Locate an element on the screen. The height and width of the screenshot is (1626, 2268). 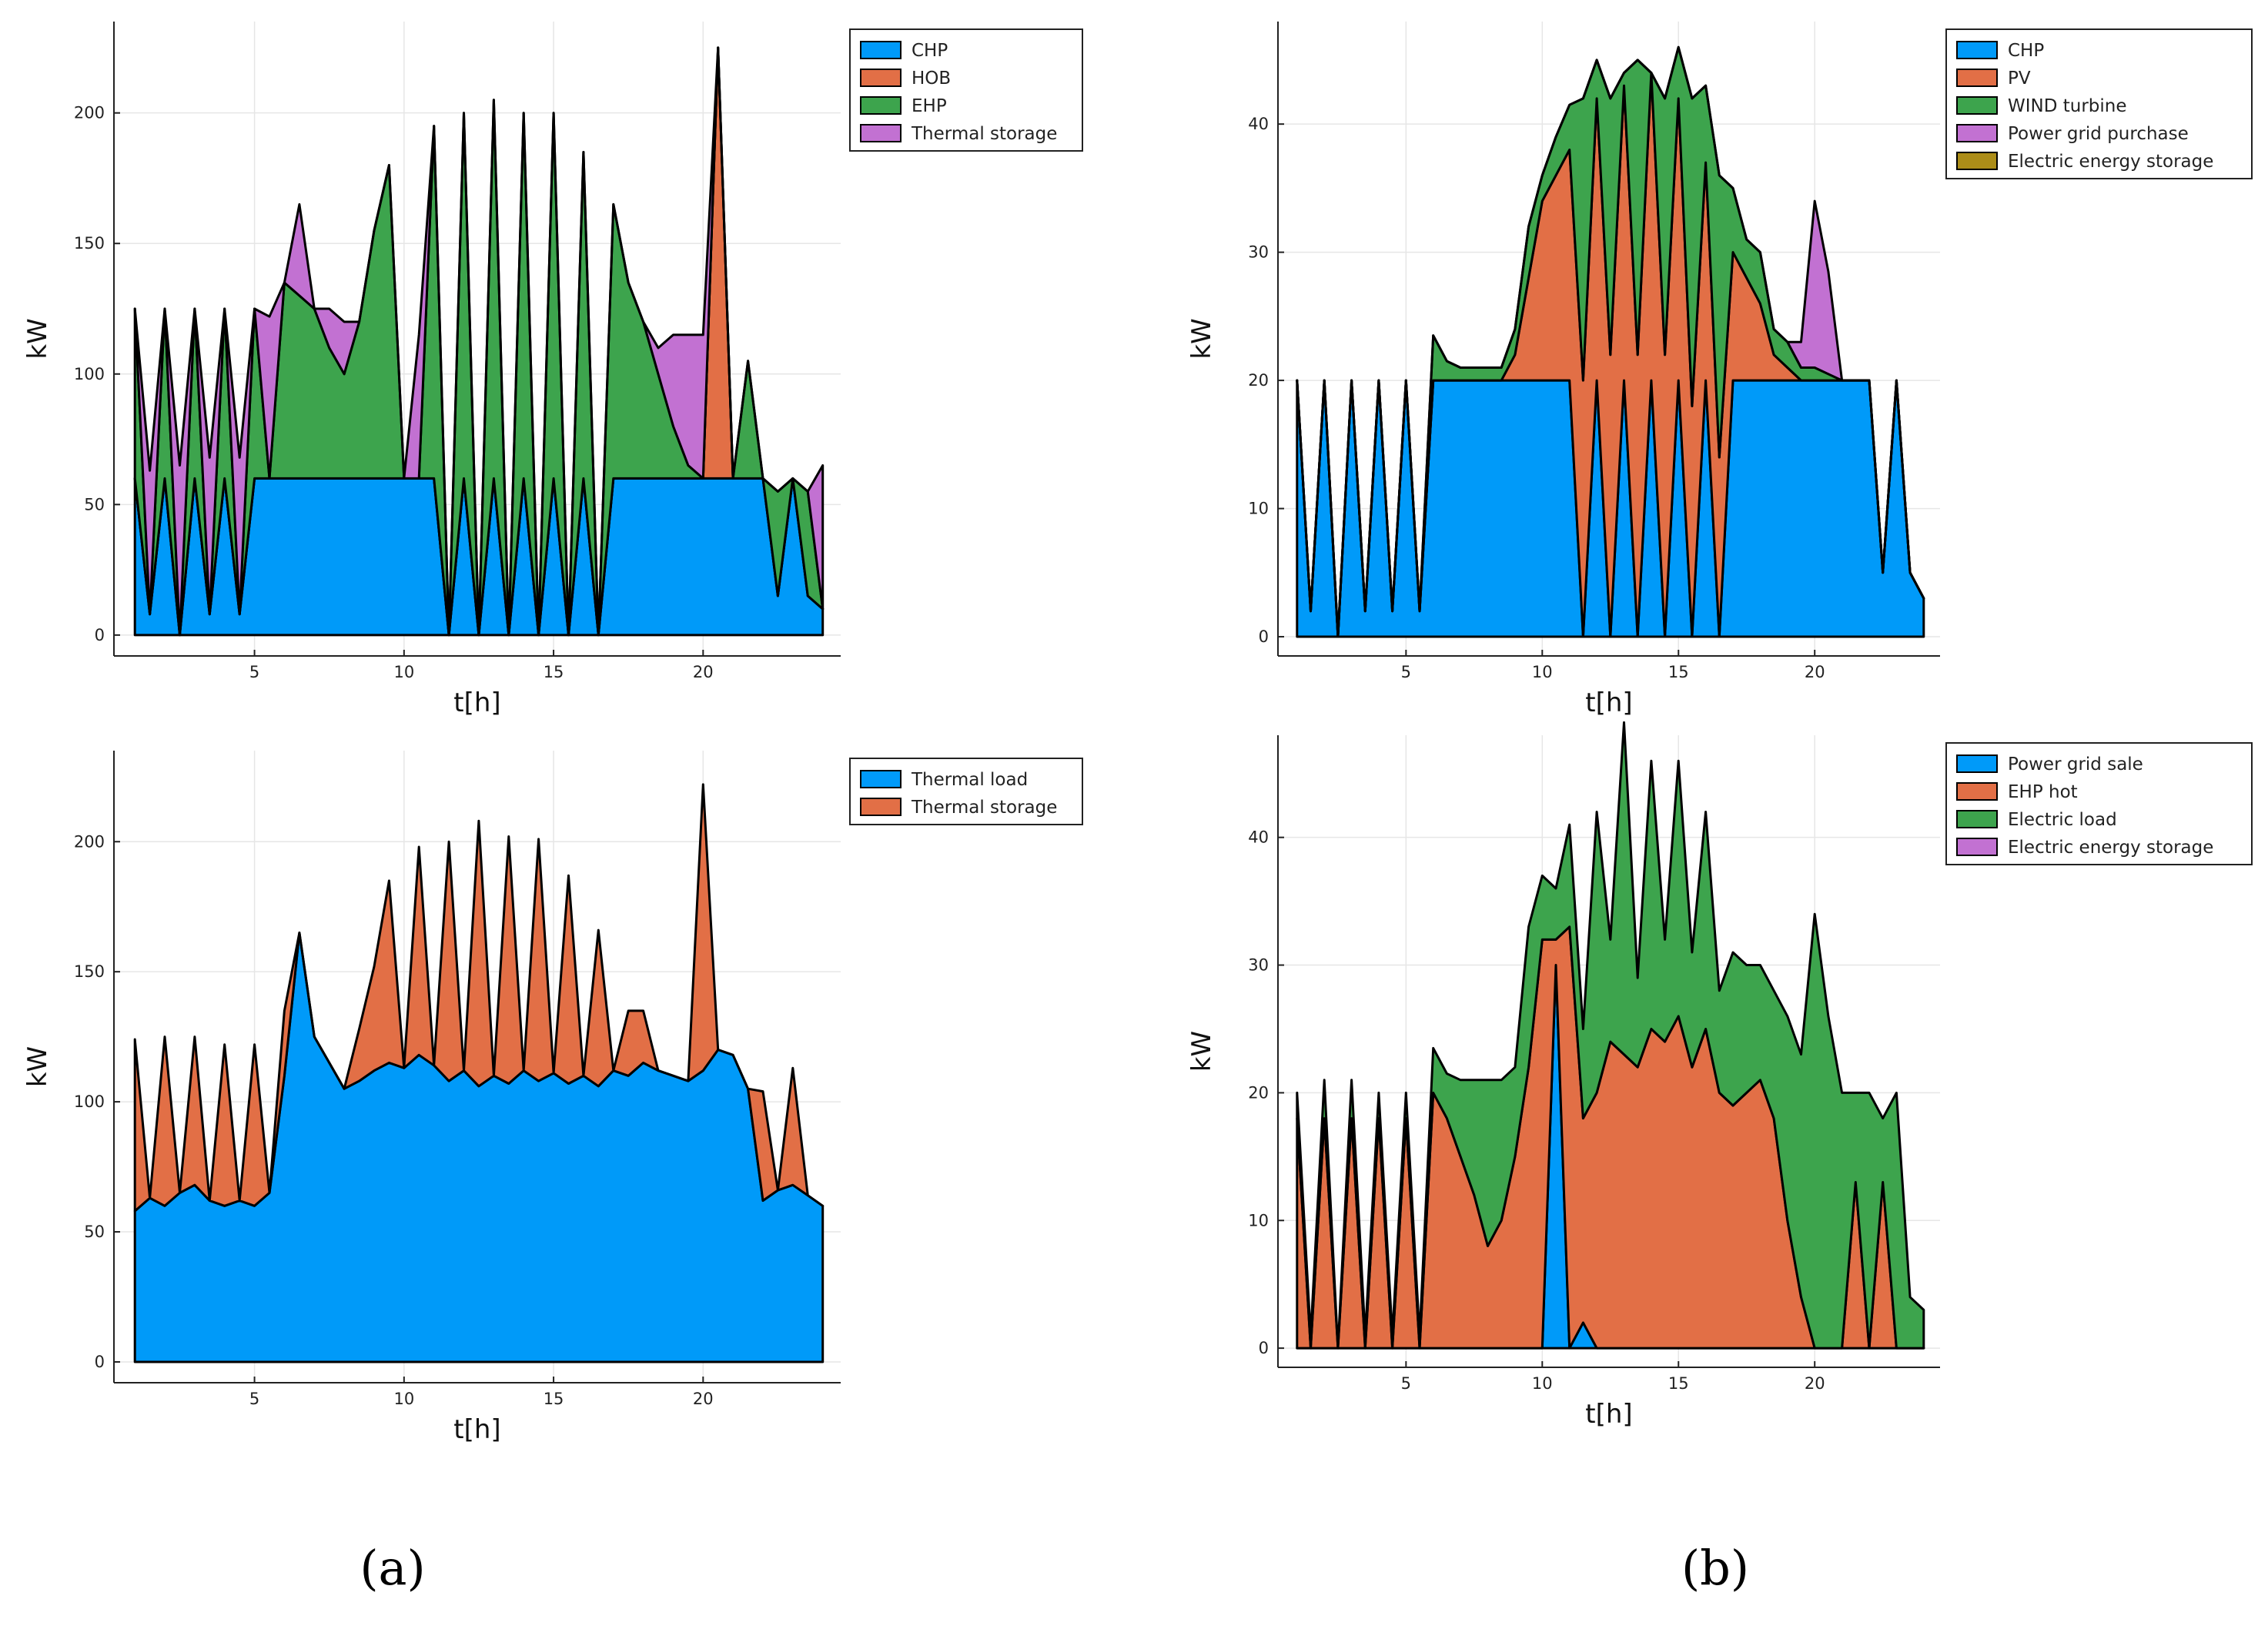
caption-b: (b) is located at coordinates (1715, 1568).